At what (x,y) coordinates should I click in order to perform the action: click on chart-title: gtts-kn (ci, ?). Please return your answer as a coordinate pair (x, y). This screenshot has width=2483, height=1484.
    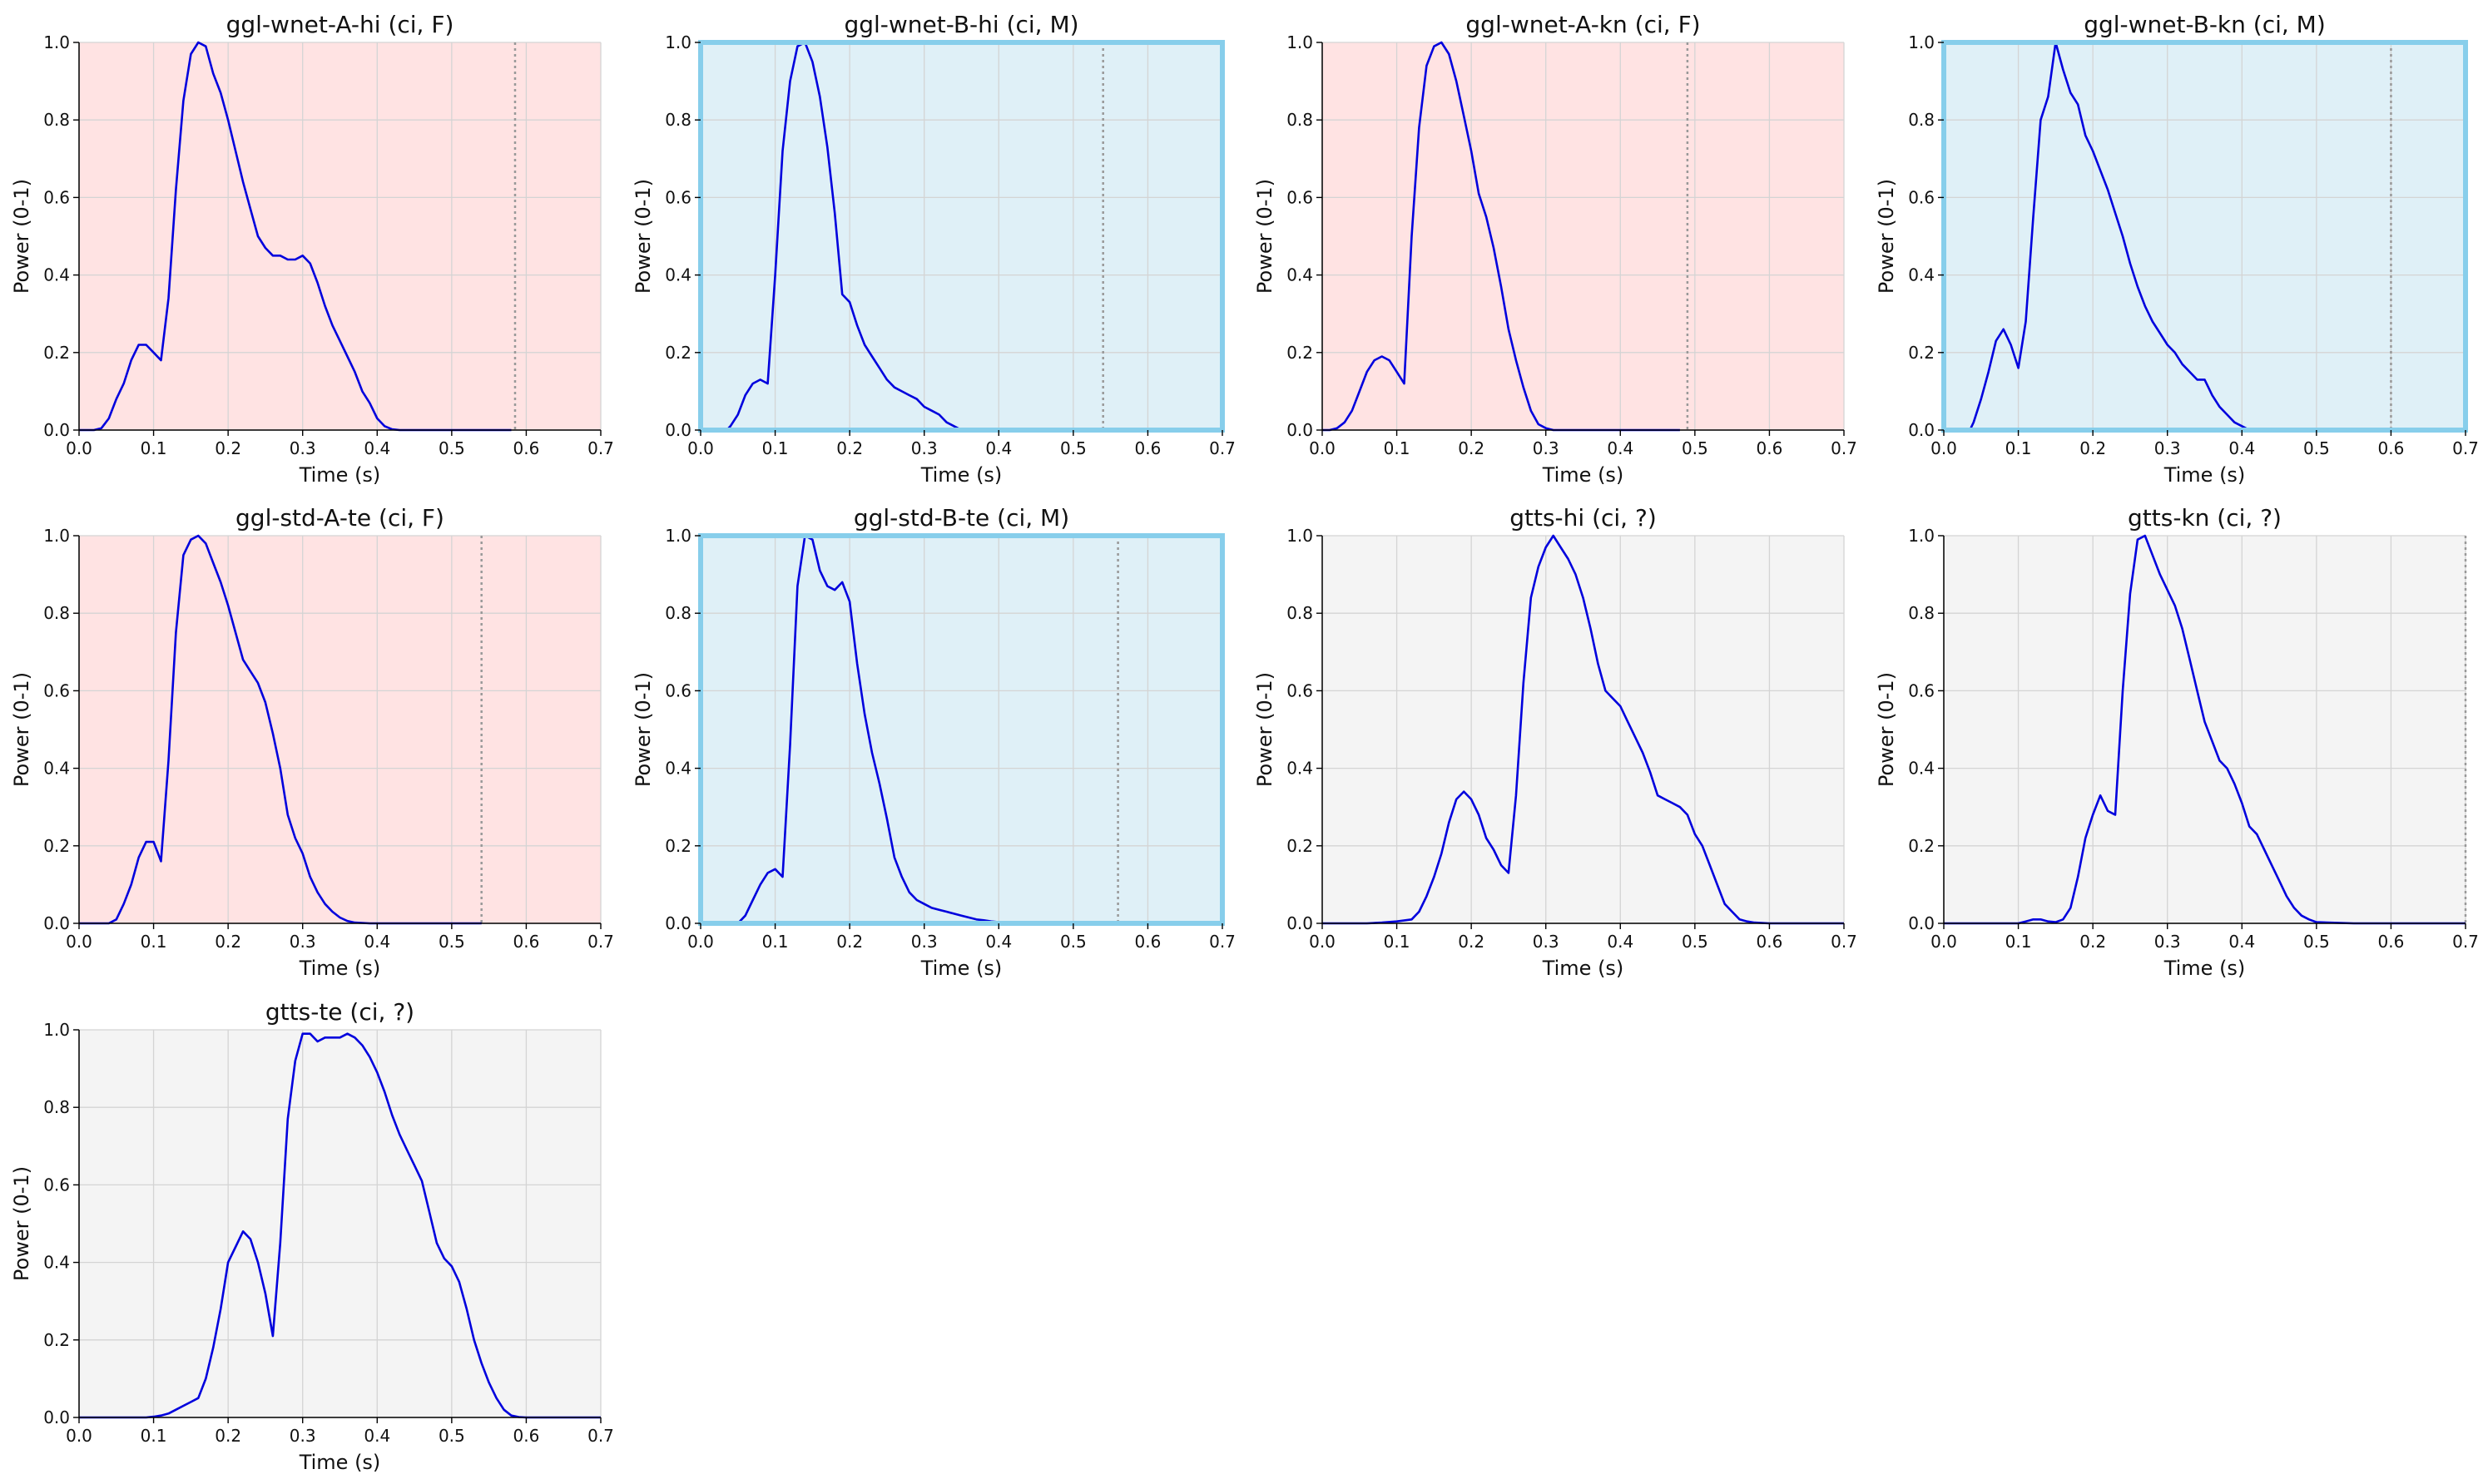
    Looking at the image, I should click on (2205, 518).